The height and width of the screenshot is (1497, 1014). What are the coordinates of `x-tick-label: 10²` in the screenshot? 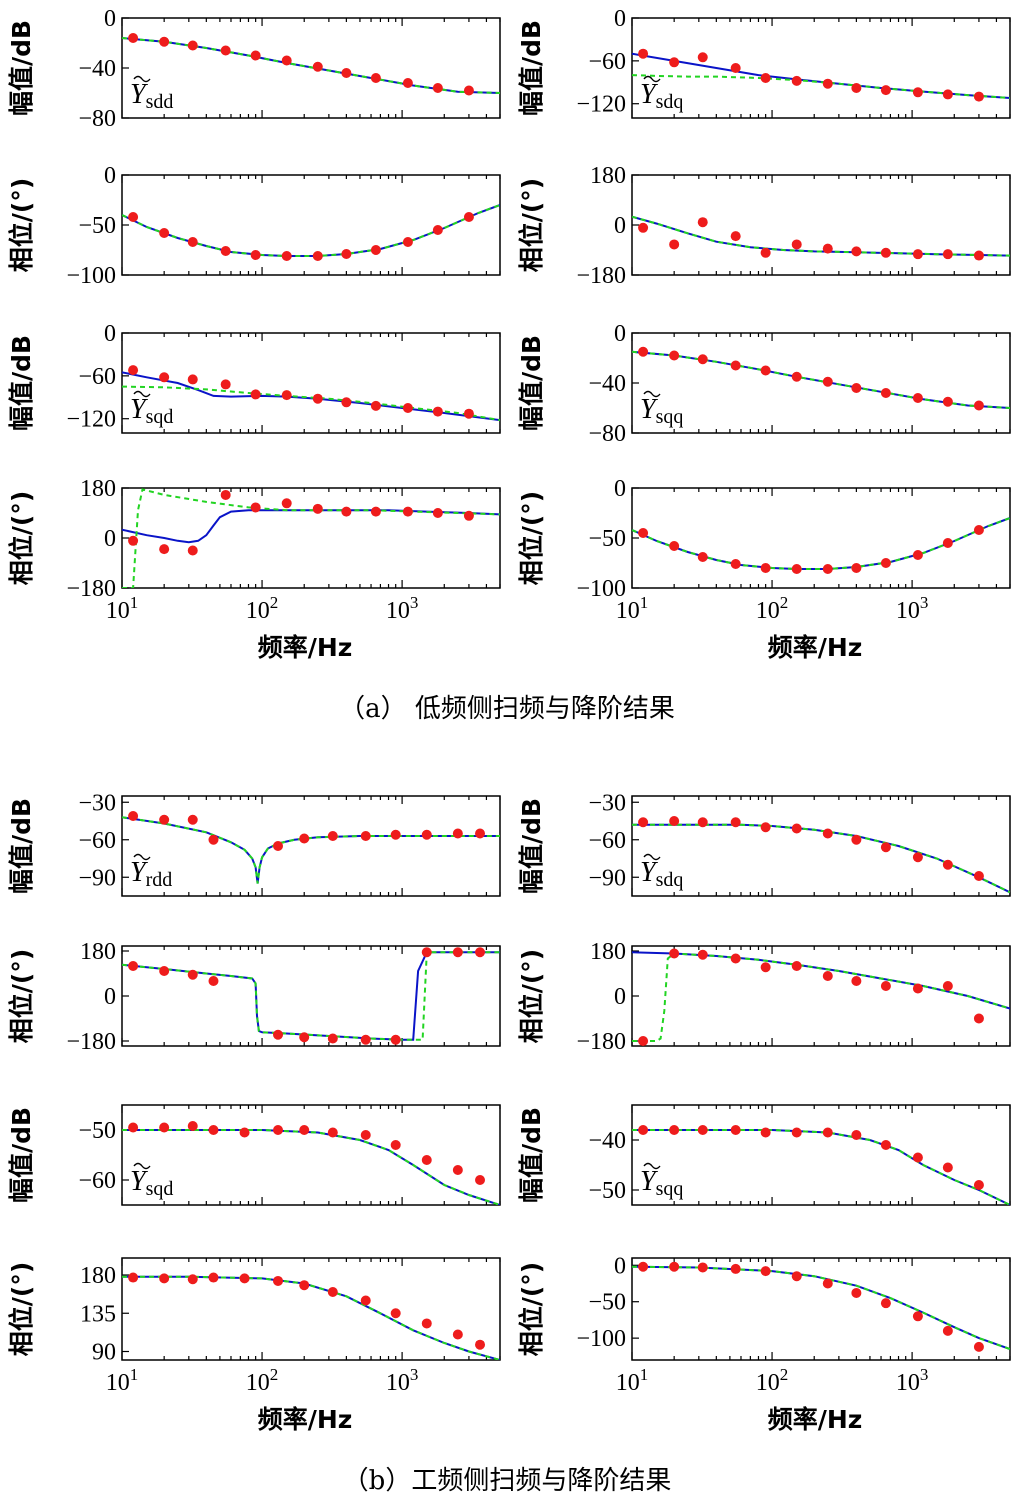 It's located at (262, 608).